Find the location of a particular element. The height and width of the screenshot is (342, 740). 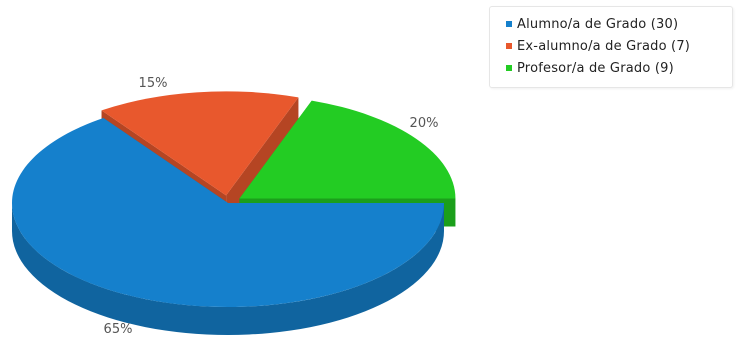

pie-label-ex-alumno: 15% is located at coordinates (153, 83).